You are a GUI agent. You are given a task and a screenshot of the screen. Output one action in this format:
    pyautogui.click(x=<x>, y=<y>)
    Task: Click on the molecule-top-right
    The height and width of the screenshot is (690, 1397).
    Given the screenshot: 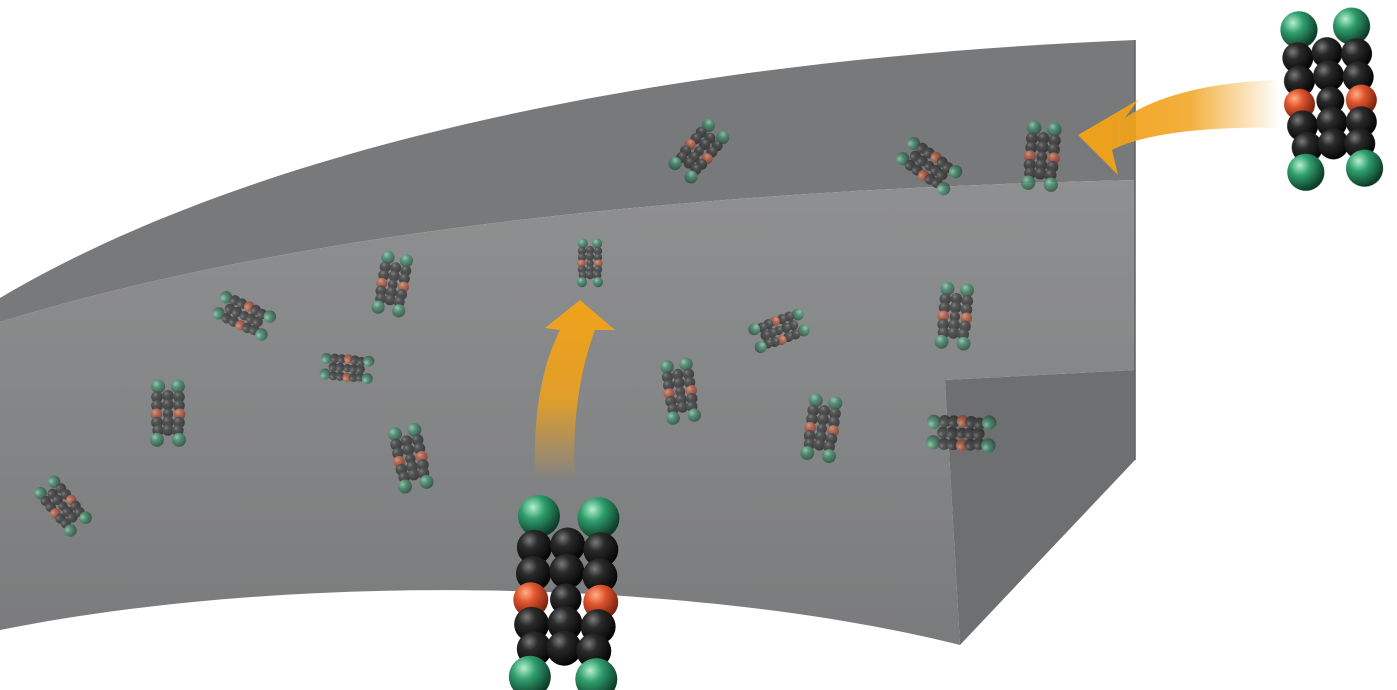 What is the action you would take?
    pyautogui.click(x=1330, y=99)
    